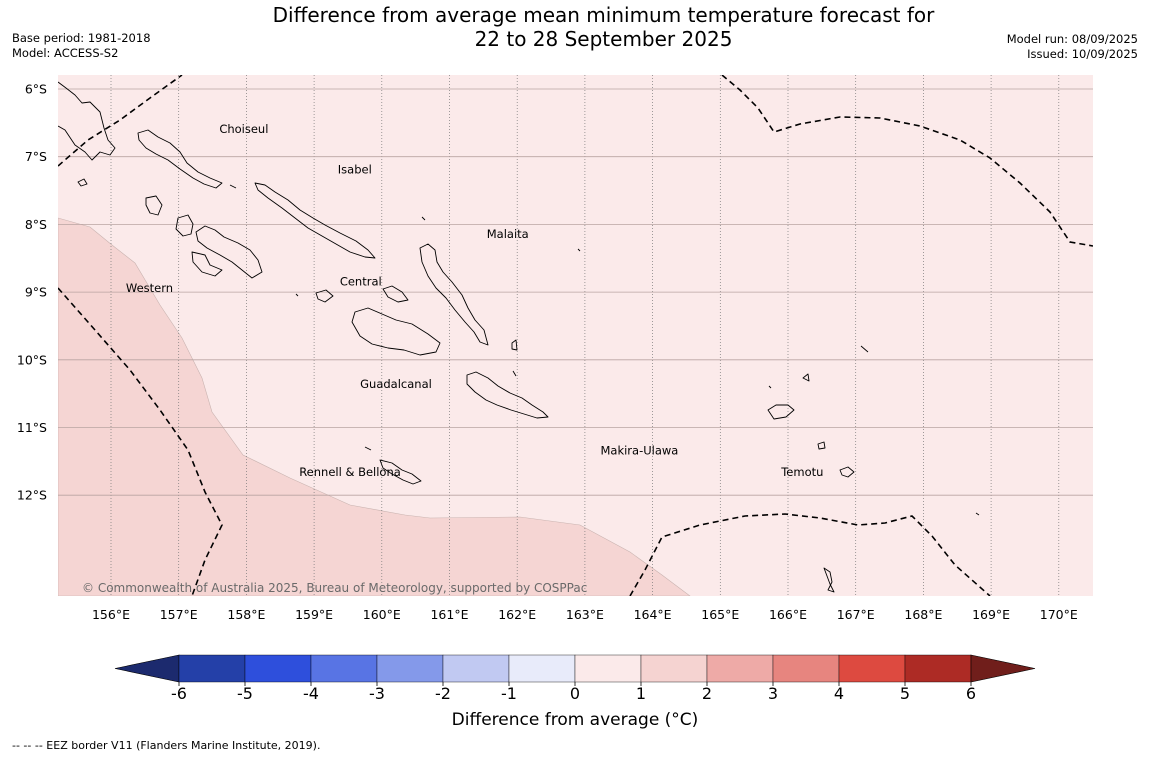 Image resolution: width=1150 pixels, height=758 pixels. Describe the element at coordinates (905, 692) in the screenshot. I see `colorbar-tick-label: 5` at that location.